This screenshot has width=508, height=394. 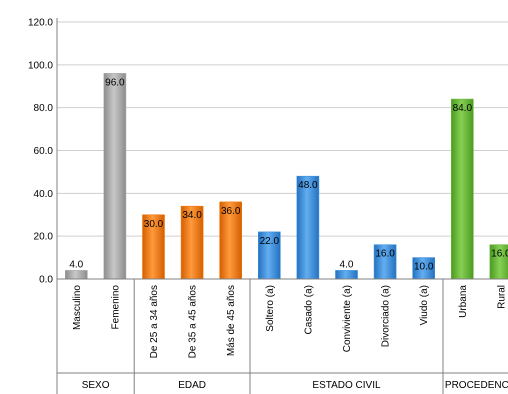 What do you see at coordinates (463, 301) in the screenshot?
I see `category-label: Urbana` at bounding box center [463, 301].